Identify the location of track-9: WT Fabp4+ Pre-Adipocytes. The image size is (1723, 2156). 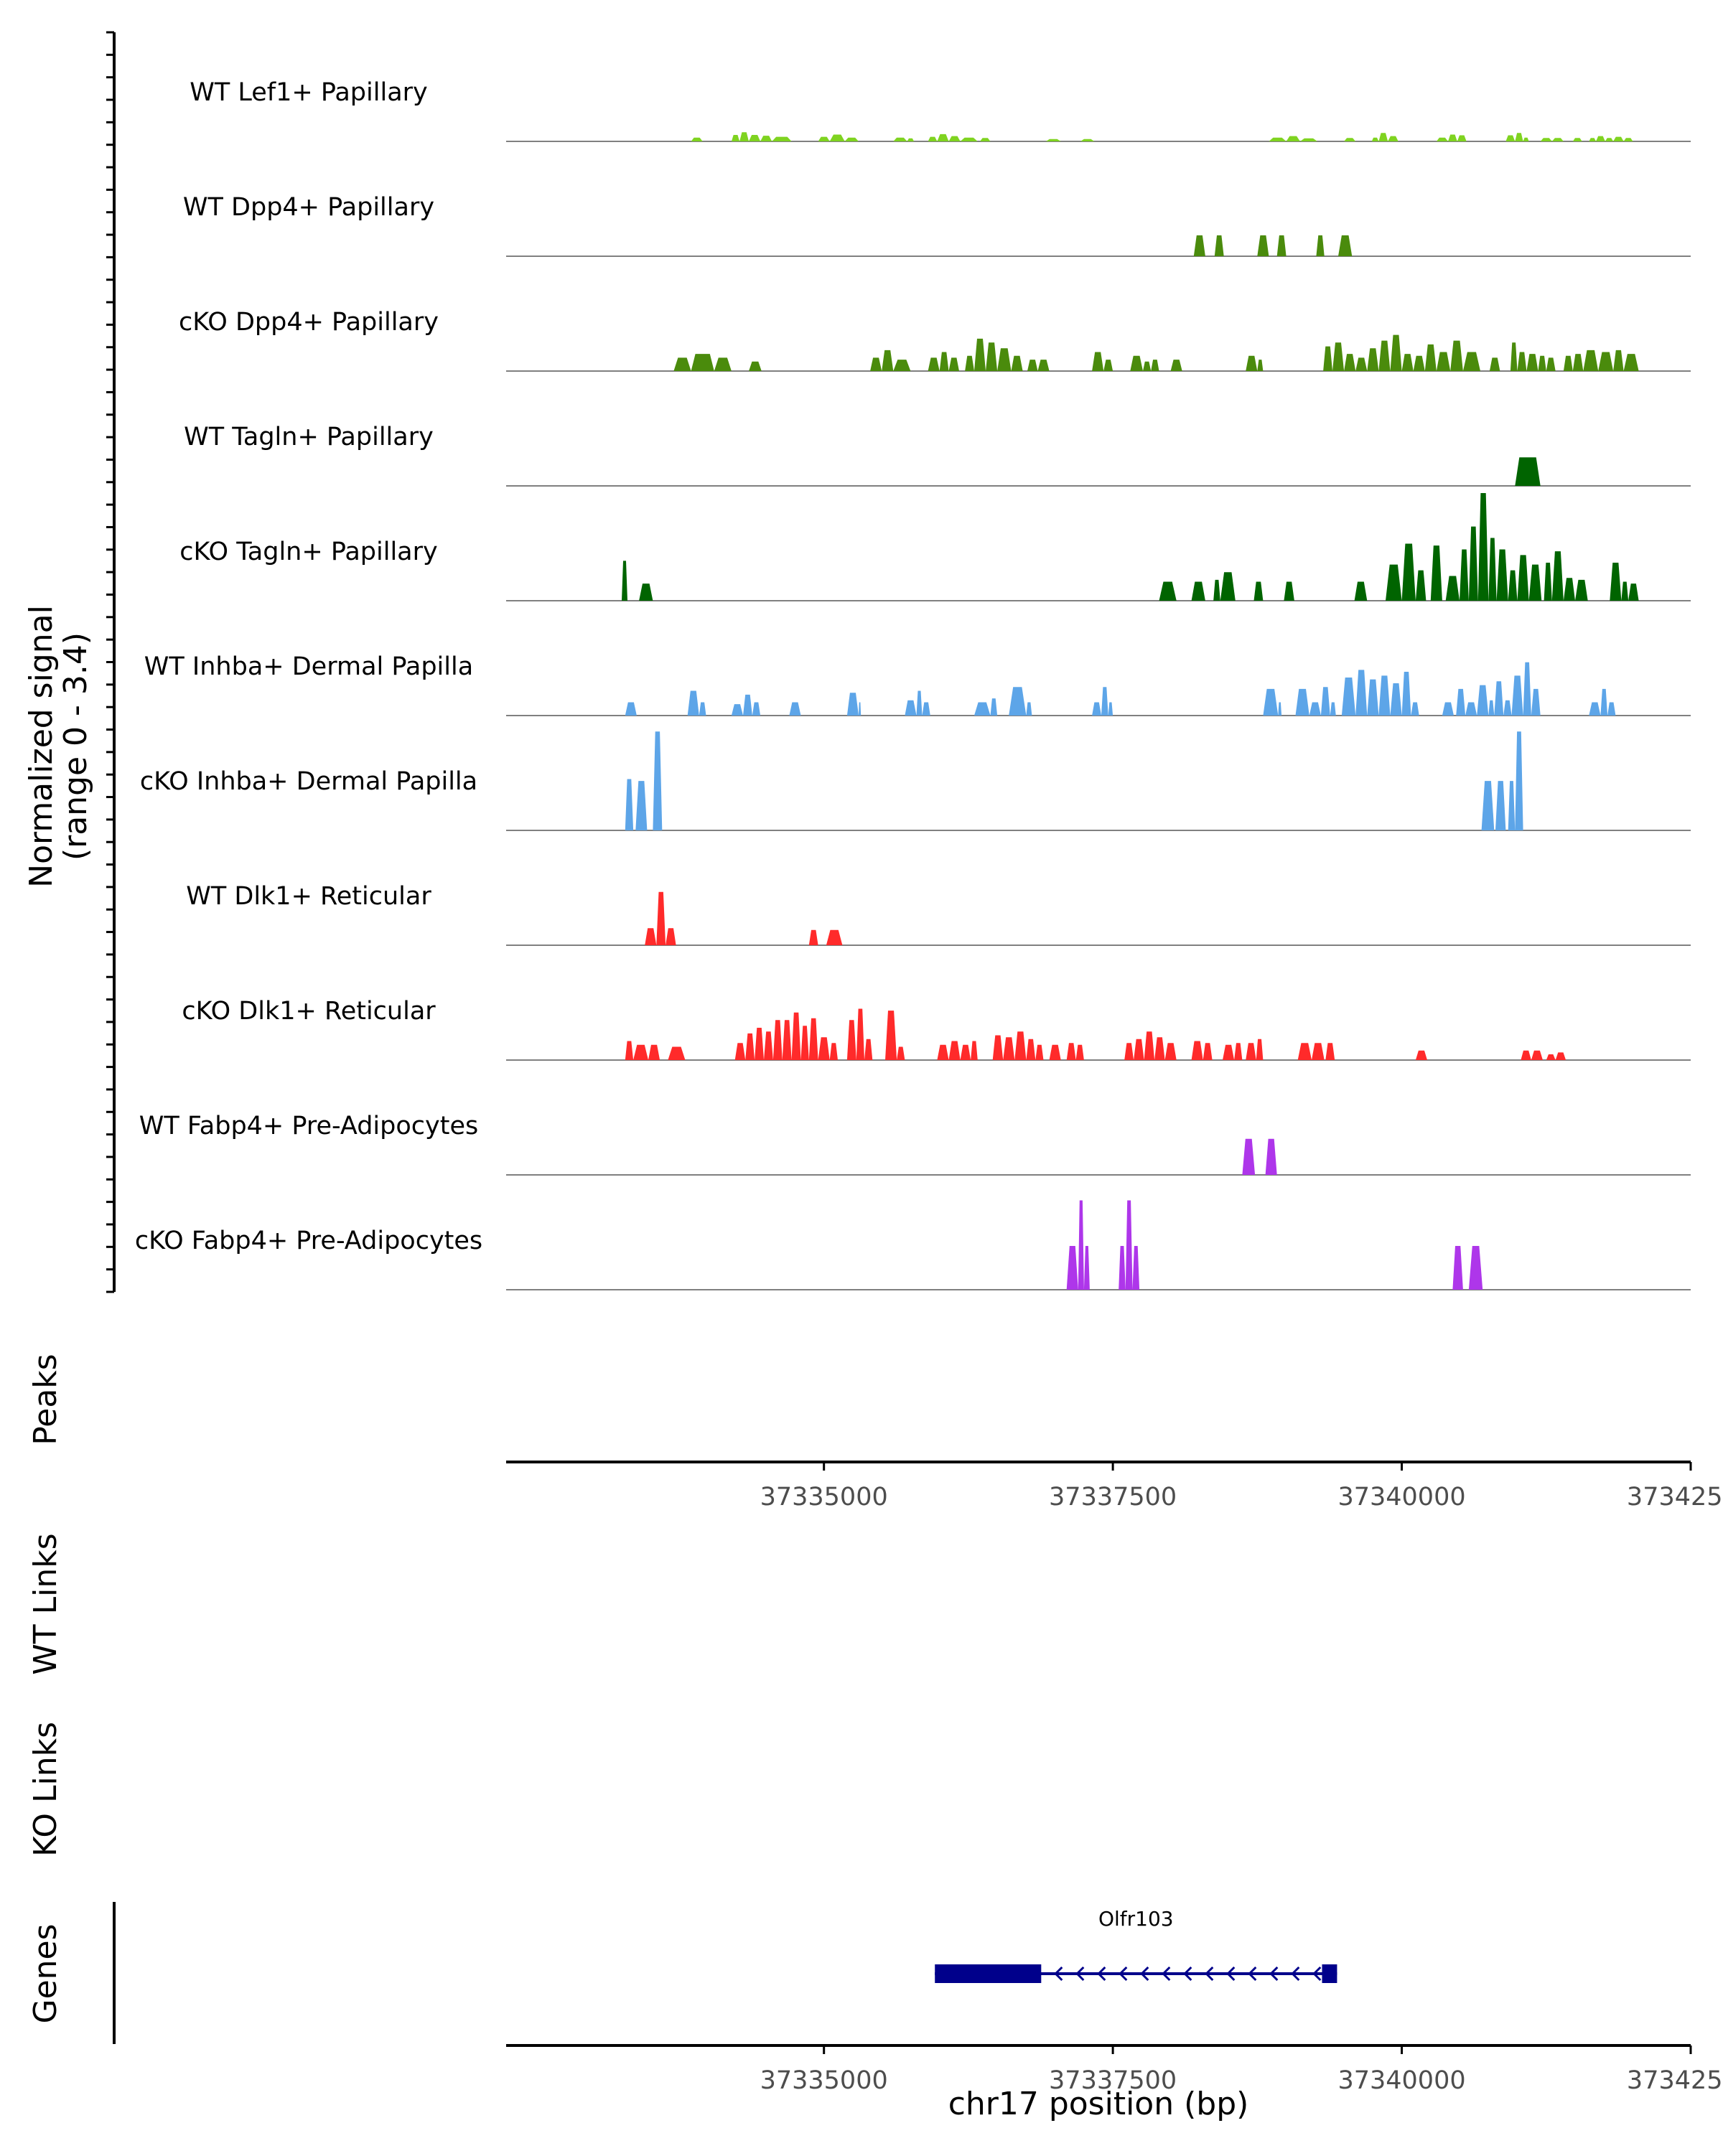
(915, 1144).